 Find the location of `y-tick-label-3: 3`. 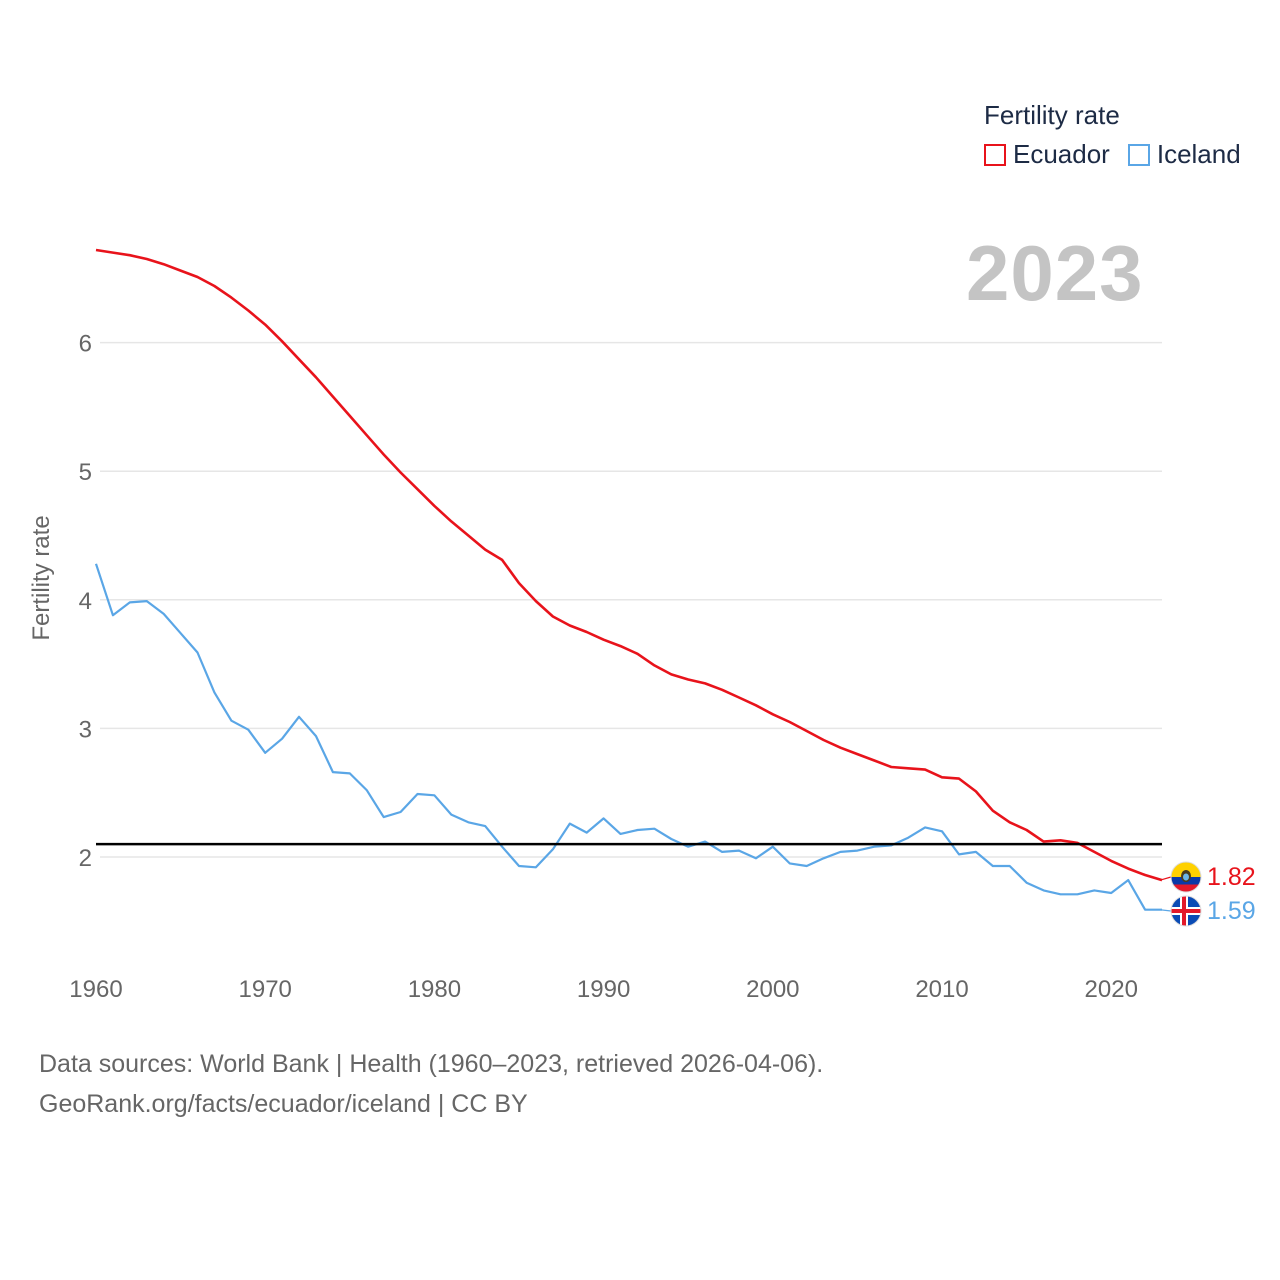

y-tick-label-3: 3 is located at coordinates (85, 729).